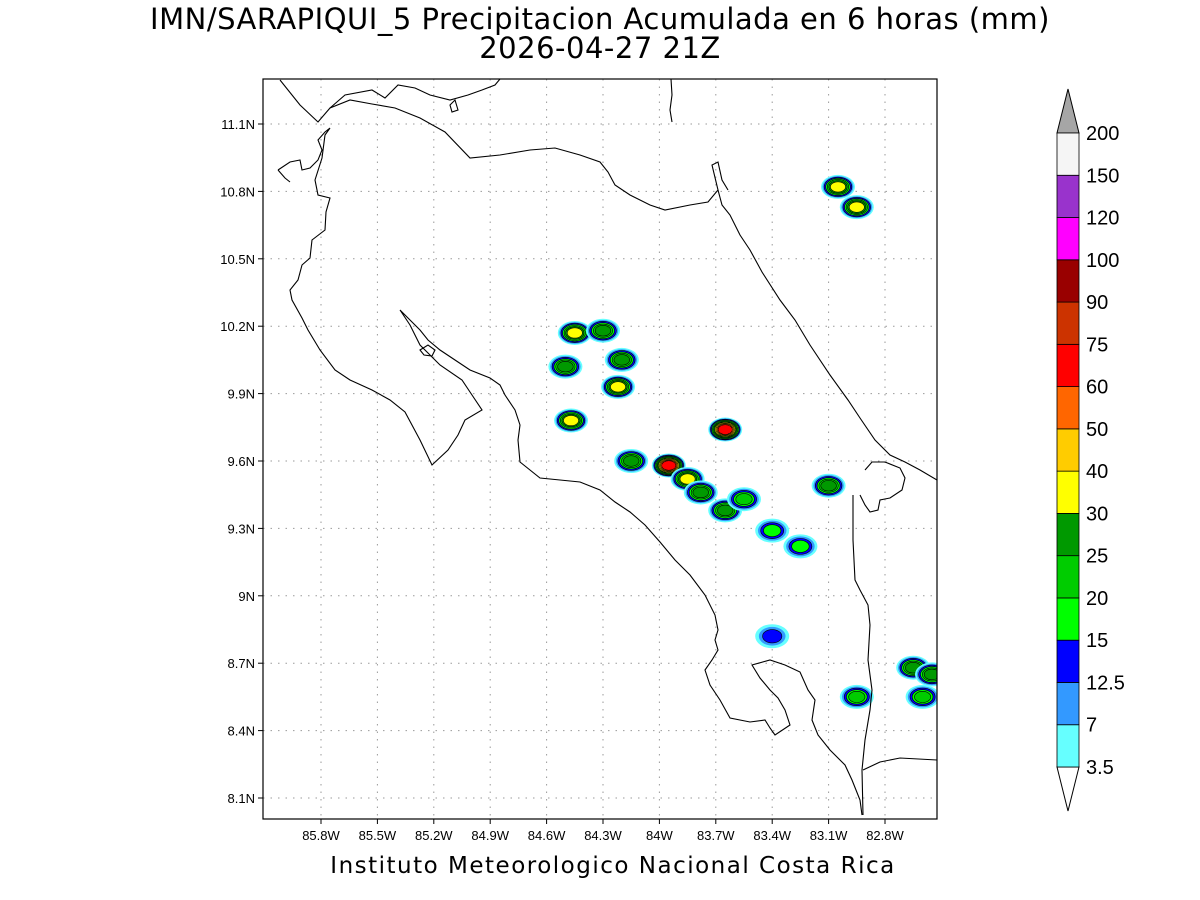 The image size is (1200, 900). I want to click on lon-tick-label: 85.5W, so click(378, 835).